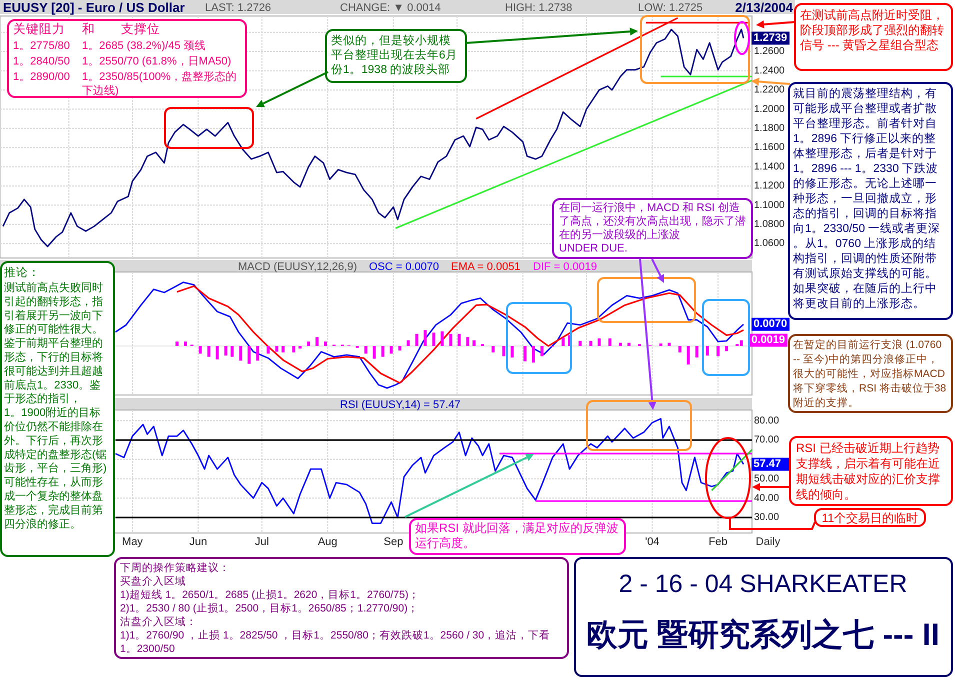  What do you see at coordinates (767, 518) in the screenshot?
I see `y-tick-label: 30.00` at bounding box center [767, 518].